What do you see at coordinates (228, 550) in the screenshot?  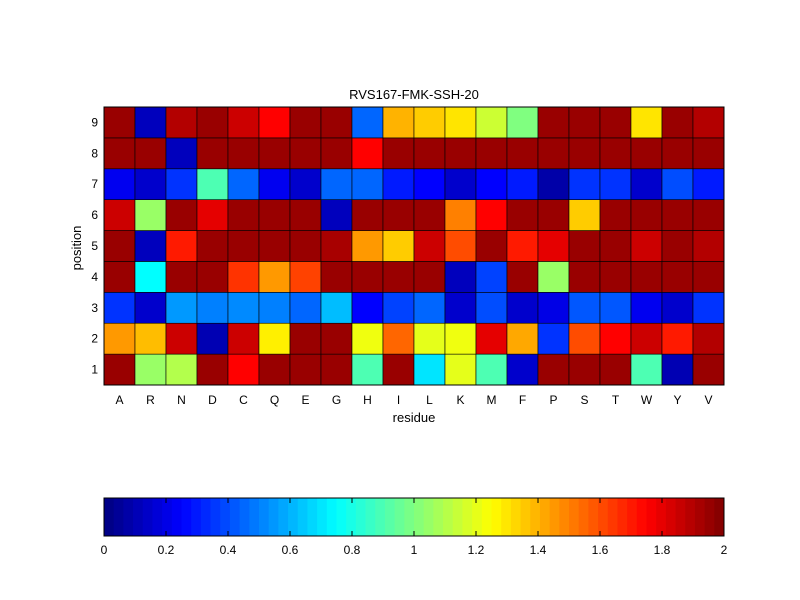 I see `colorbar-tick-label: 0.4` at bounding box center [228, 550].